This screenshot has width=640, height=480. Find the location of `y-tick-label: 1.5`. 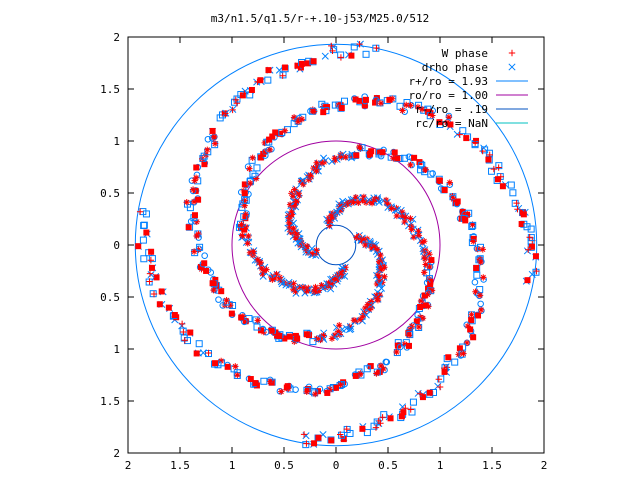

y-tick-label: 1.5 is located at coordinates (110, 89).